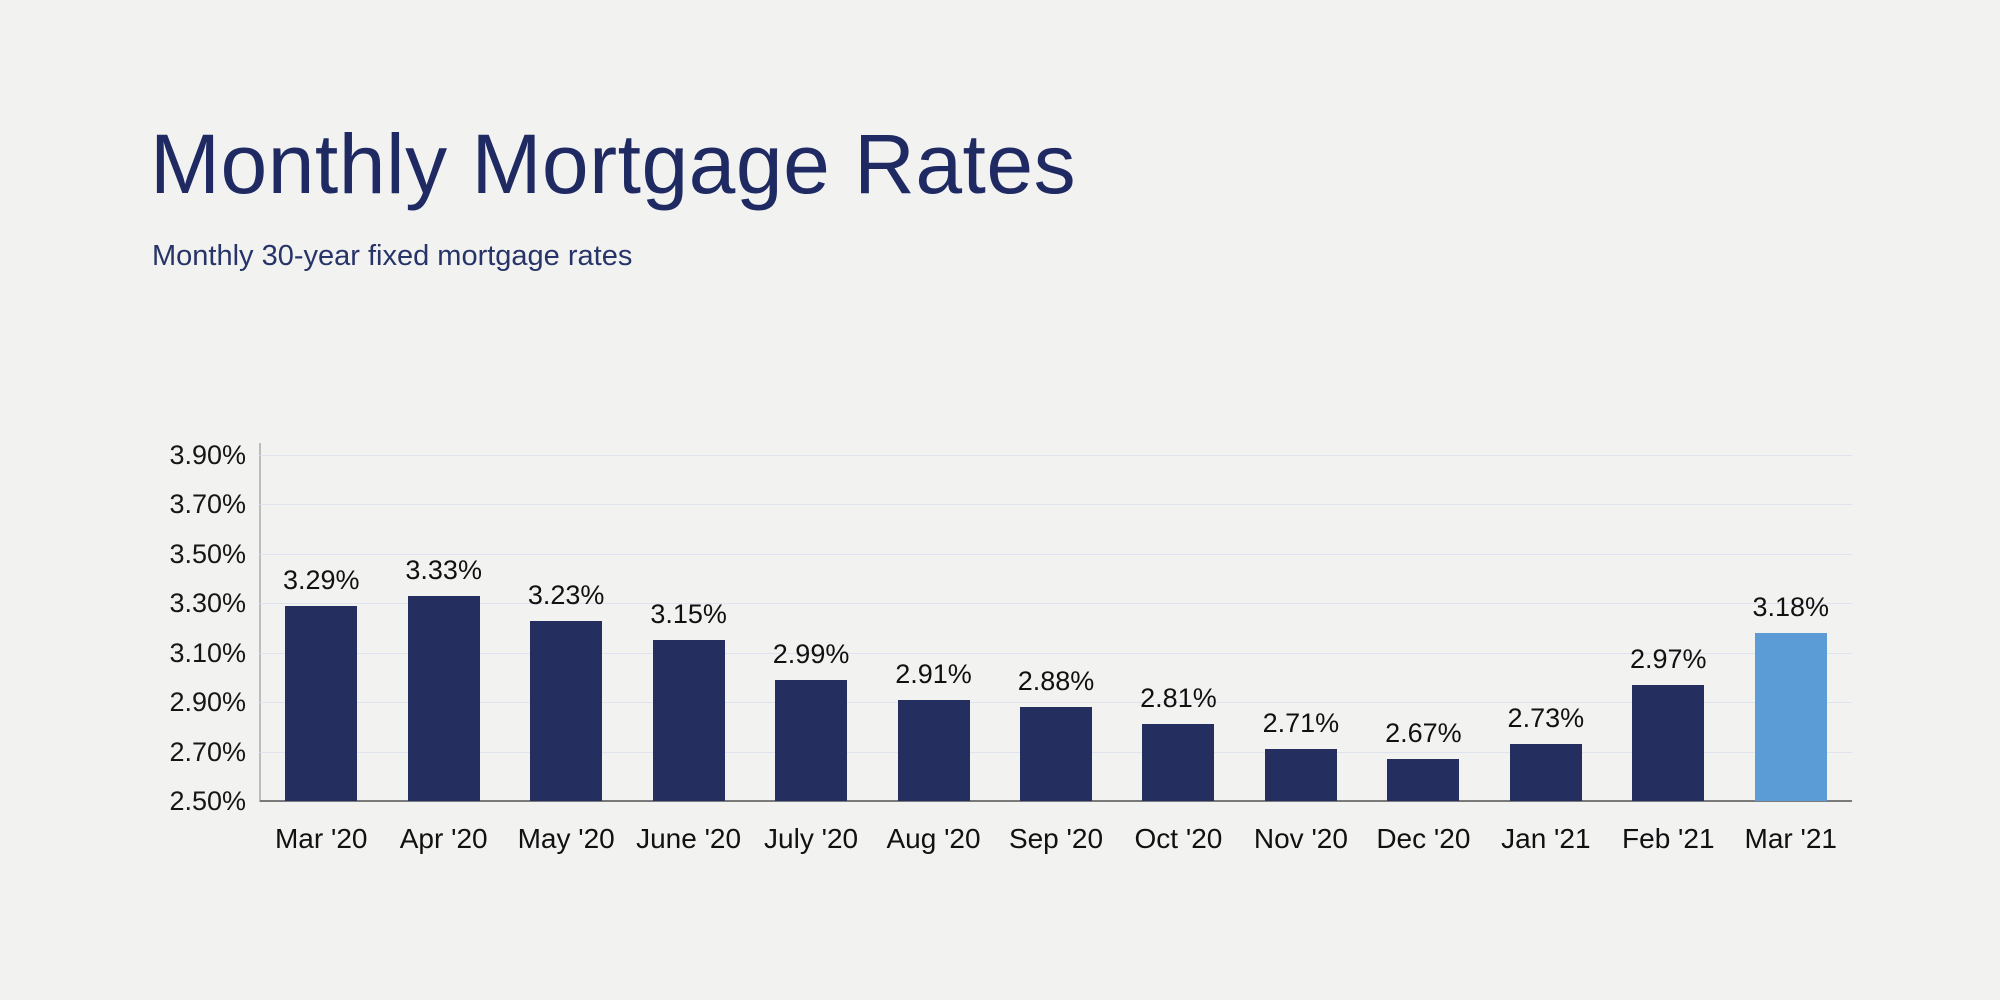 The width and height of the screenshot is (2000, 1000). I want to click on y-tick-label: 2.90%, so click(207, 702).